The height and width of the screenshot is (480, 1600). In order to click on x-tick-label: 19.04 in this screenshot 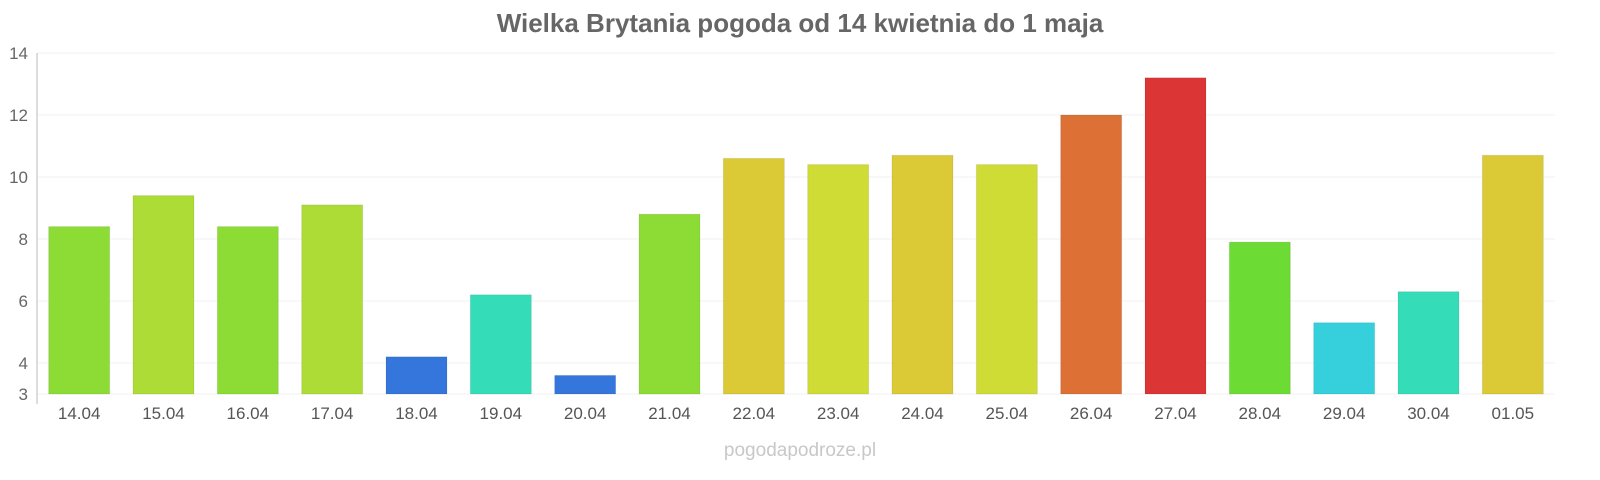, I will do `click(501, 413)`.